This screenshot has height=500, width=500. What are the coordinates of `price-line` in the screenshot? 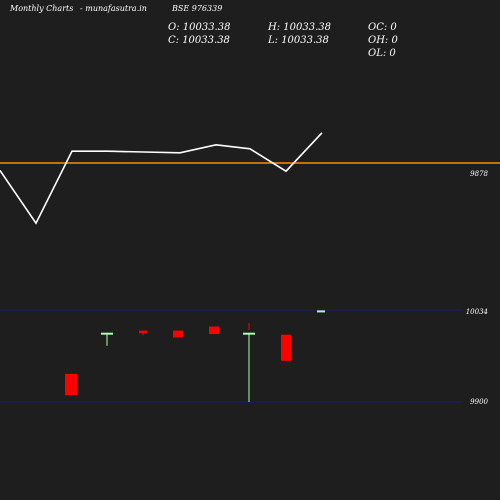 It's located at (161, 178).